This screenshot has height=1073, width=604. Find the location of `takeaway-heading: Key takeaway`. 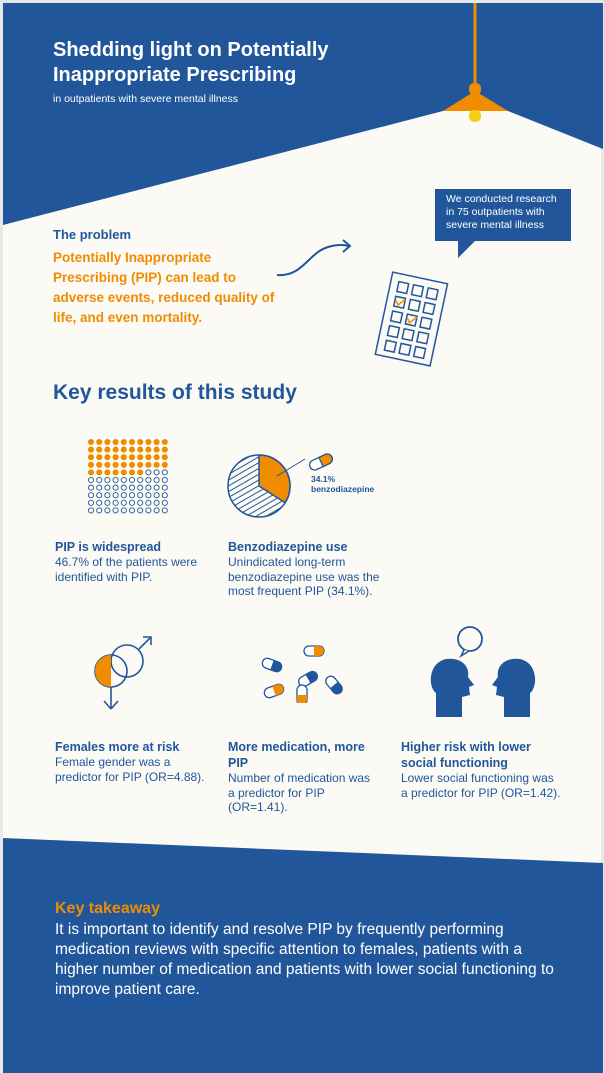

takeaway-heading: Key takeaway is located at coordinates (107, 908).